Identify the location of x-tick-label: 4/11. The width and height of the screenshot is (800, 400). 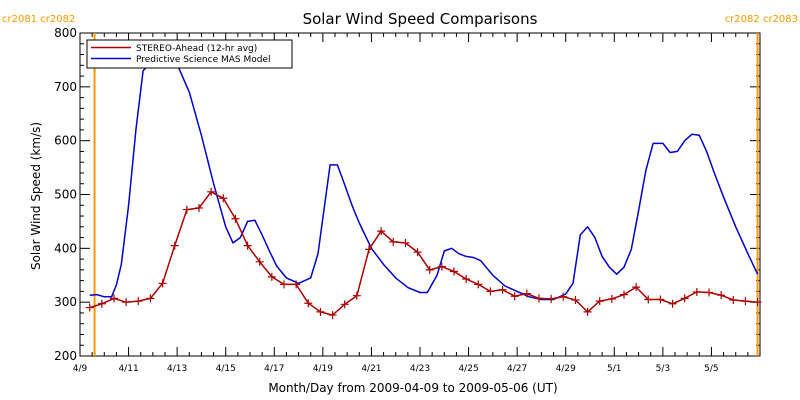
(128, 369).